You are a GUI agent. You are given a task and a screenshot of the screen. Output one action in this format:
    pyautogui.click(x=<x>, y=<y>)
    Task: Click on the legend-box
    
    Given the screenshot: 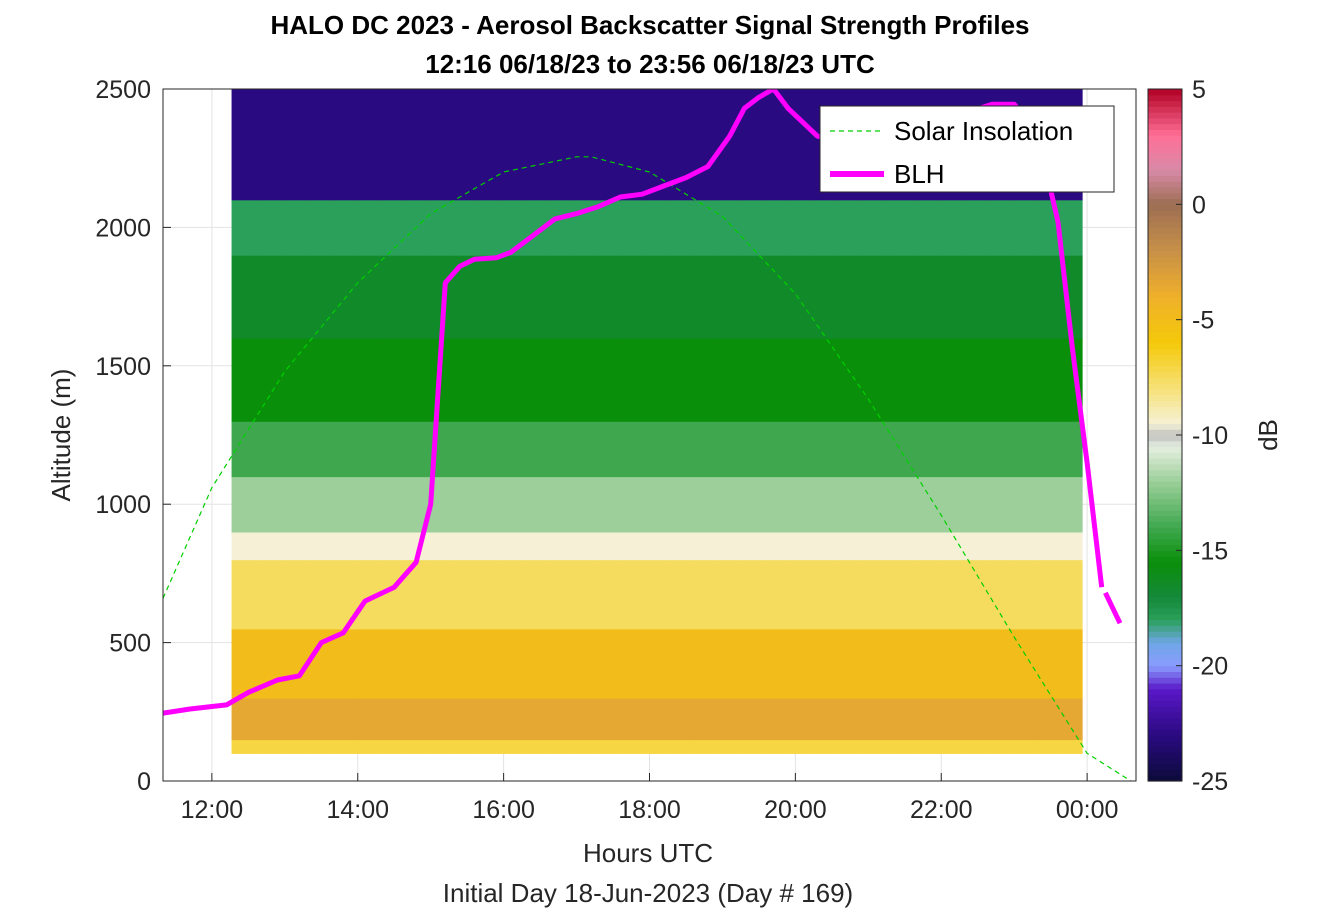 What is the action you would take?
    pyautogui.click(x=967, y=149)
    